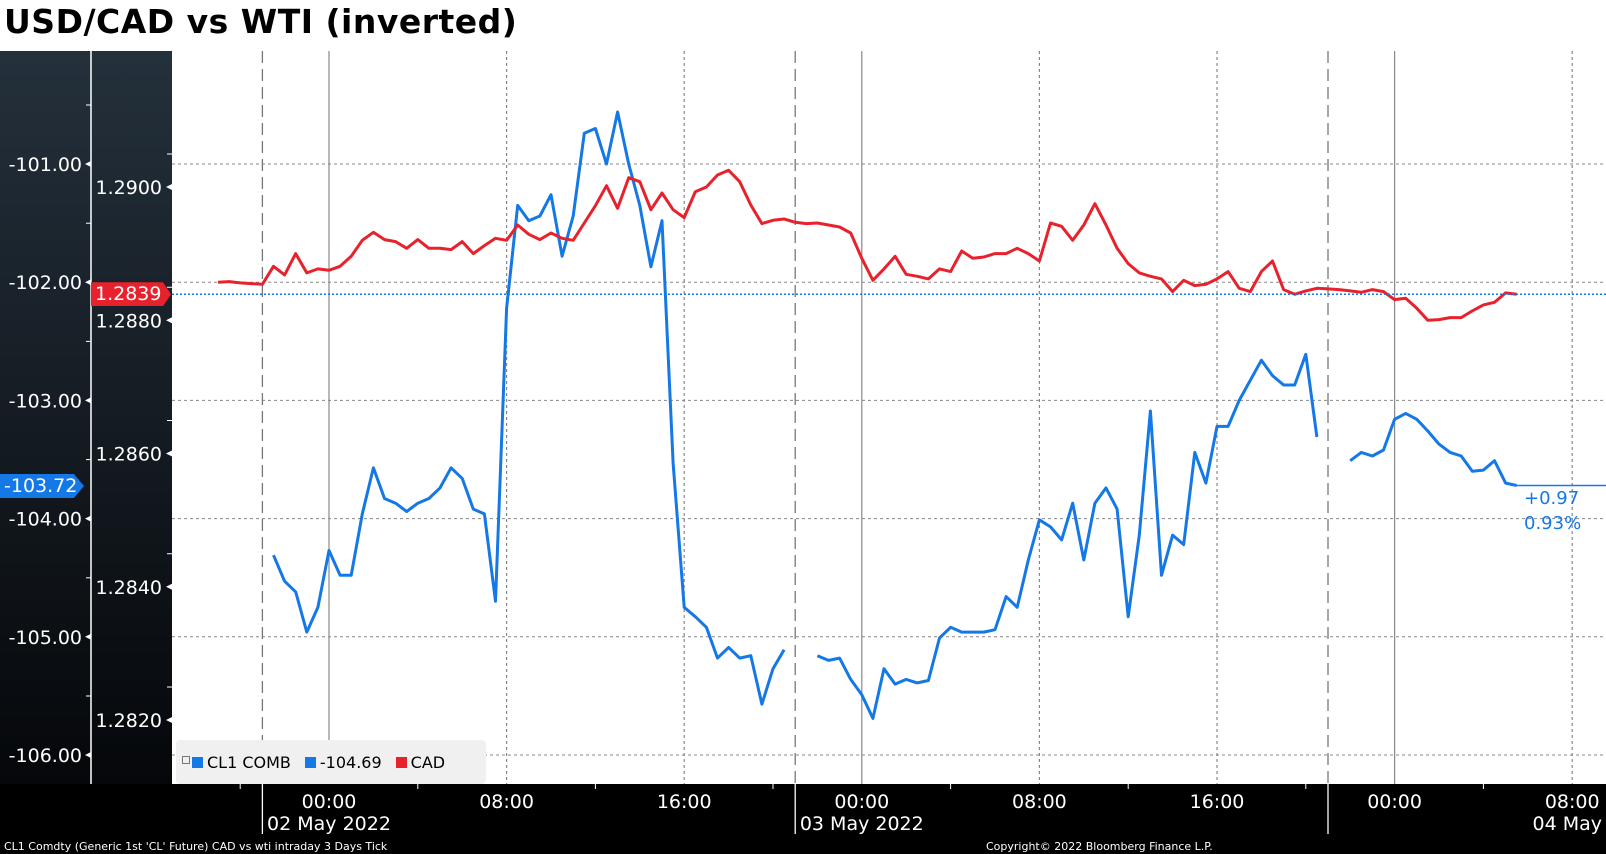 This screenshot has width=1606, height=854. Describe the element at coordinates (45, 520) in the screenshot. I see `left-axis-tick-label: -104.00` at that location.